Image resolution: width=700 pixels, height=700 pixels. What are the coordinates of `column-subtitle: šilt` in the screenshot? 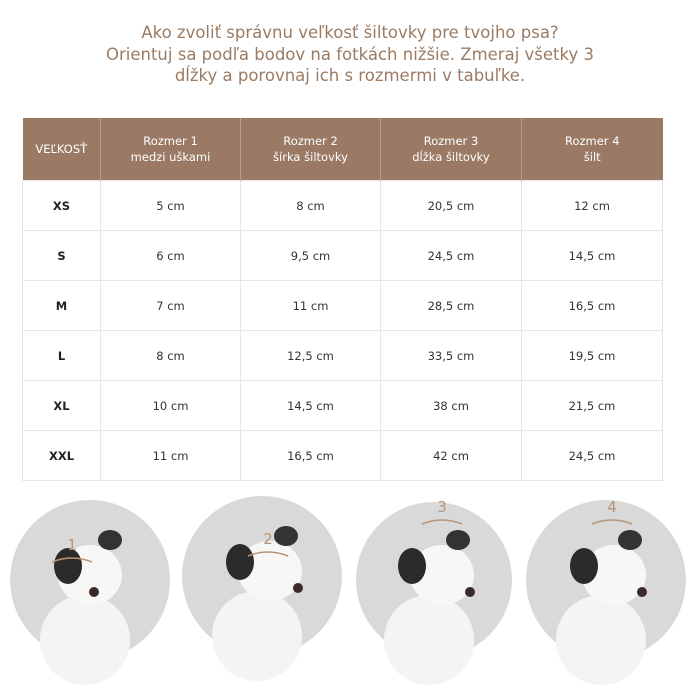 It's located at (592, 157).